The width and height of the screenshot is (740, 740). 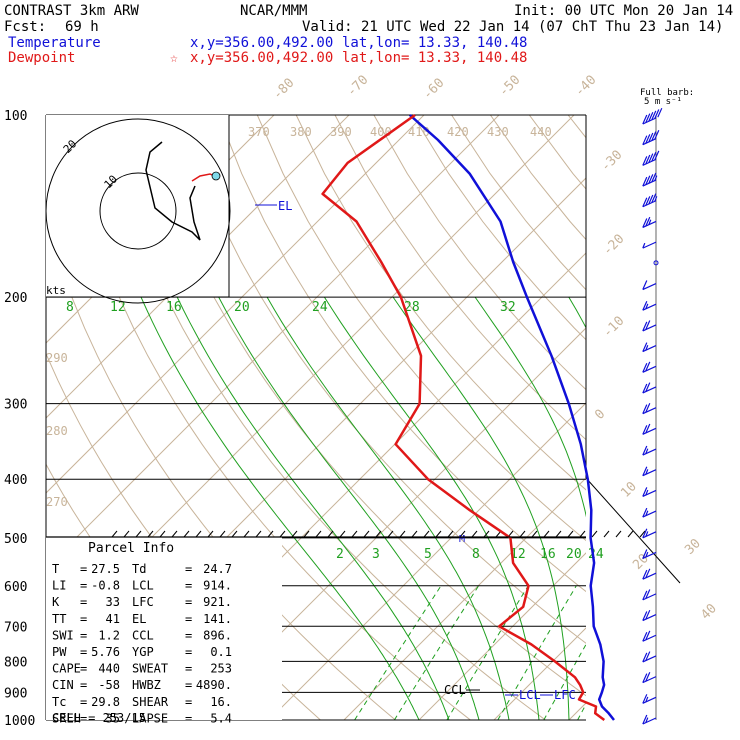 I want to click on legend-temperature-latlon: lat,lon= 13.33, 140.48, so click(x=434, y=43).